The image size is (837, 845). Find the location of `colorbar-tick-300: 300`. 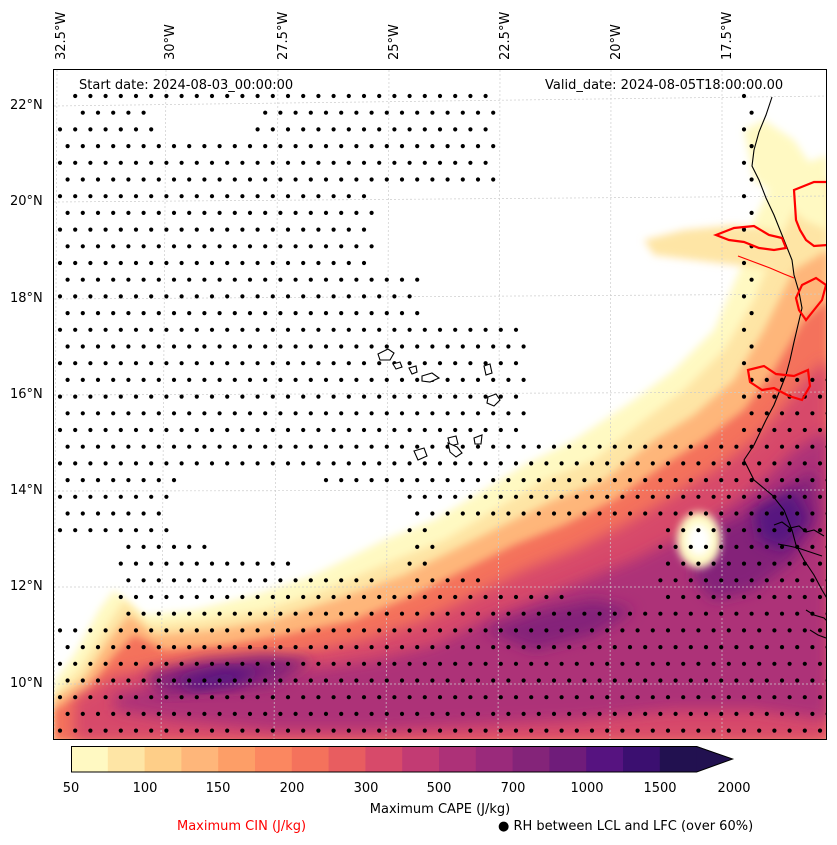

colorbar-tick-300: 300 is located at coordinates (366, 788).